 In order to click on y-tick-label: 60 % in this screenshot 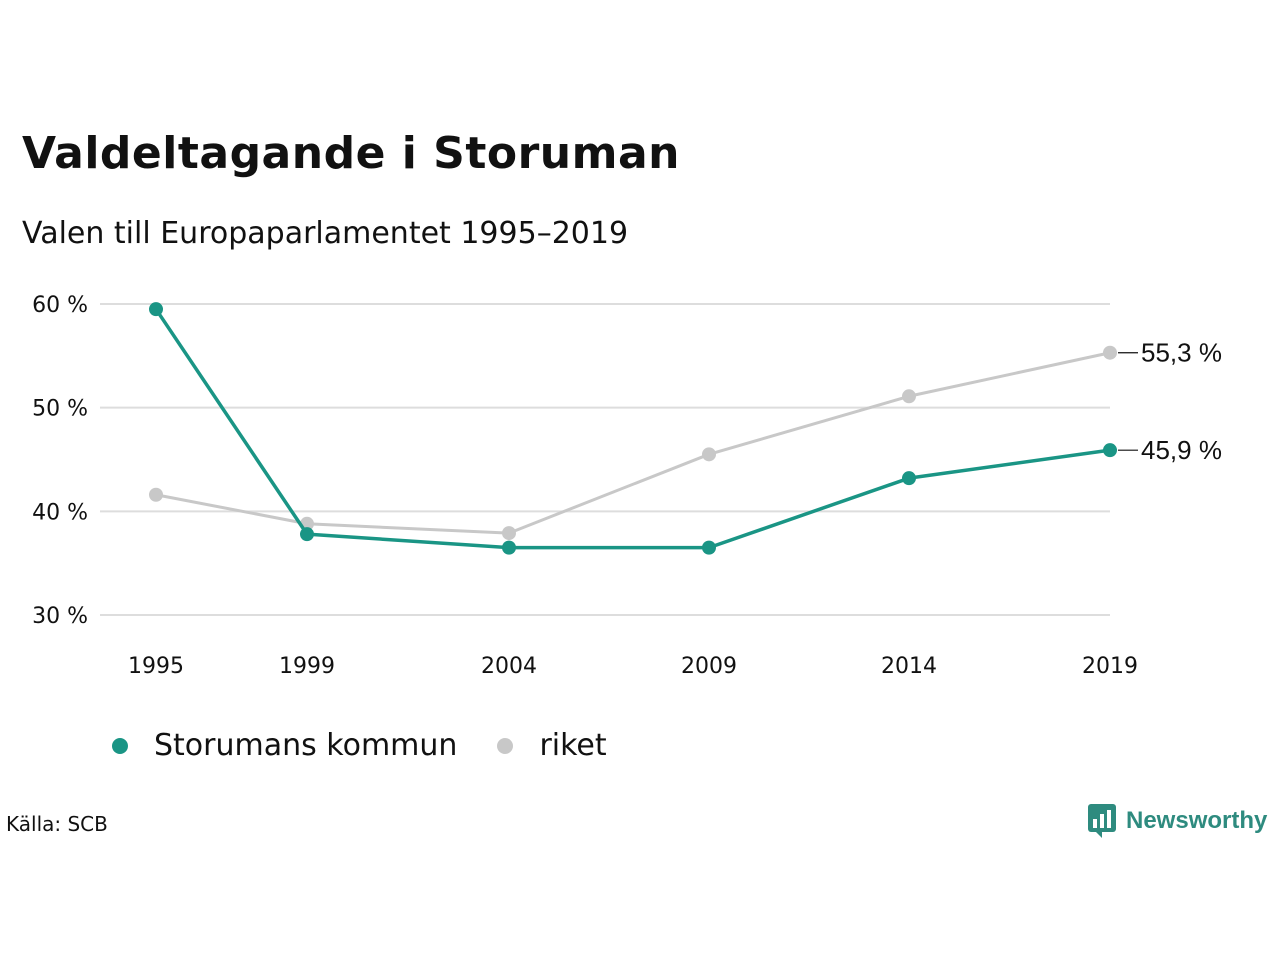, I will do `click(60, 305)`.